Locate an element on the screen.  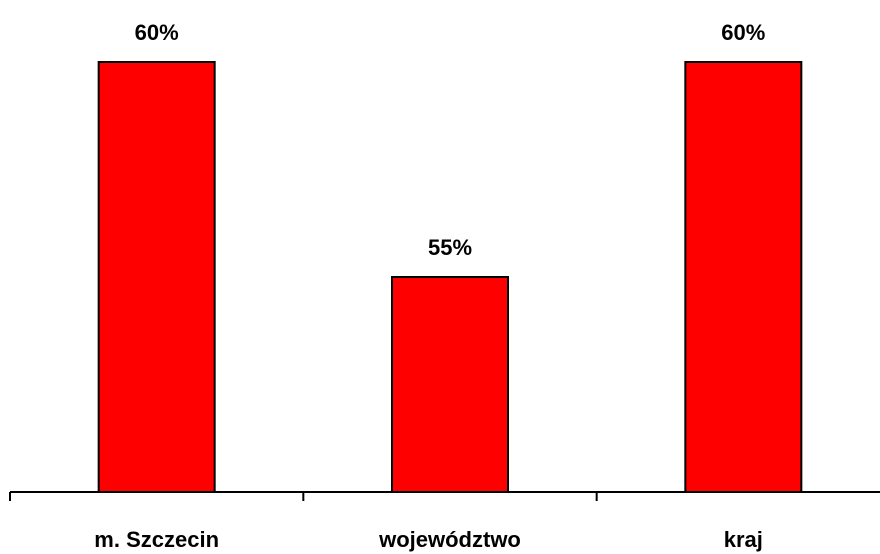
category-label-0: m. Szczecin is located at coordinates (156, 539).